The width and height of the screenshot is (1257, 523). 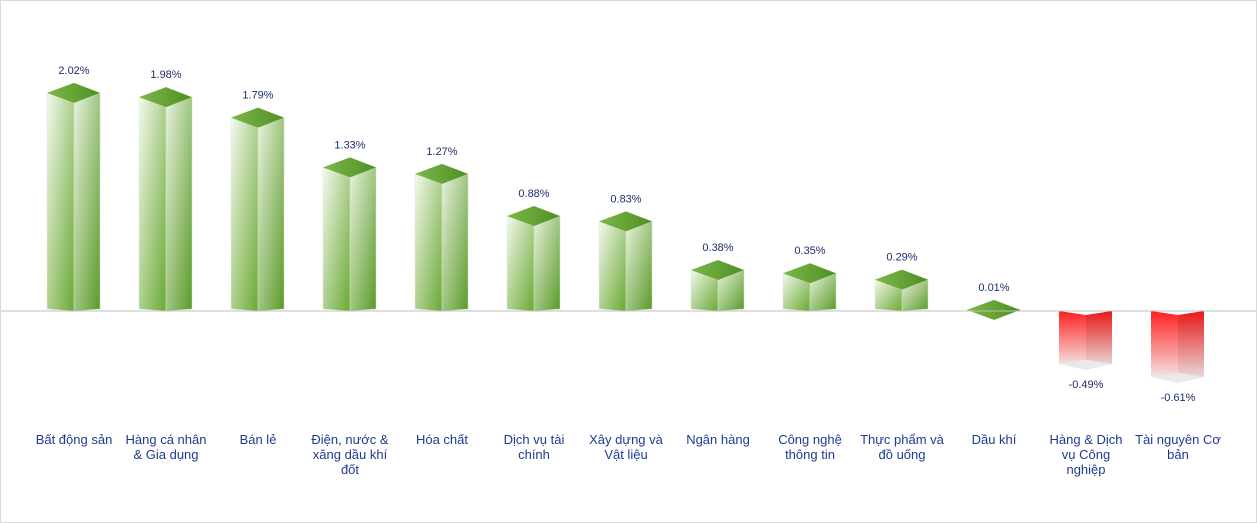 I want to click on category-label: Thực phẩm và đồ uống, so click(x=902, y=447).